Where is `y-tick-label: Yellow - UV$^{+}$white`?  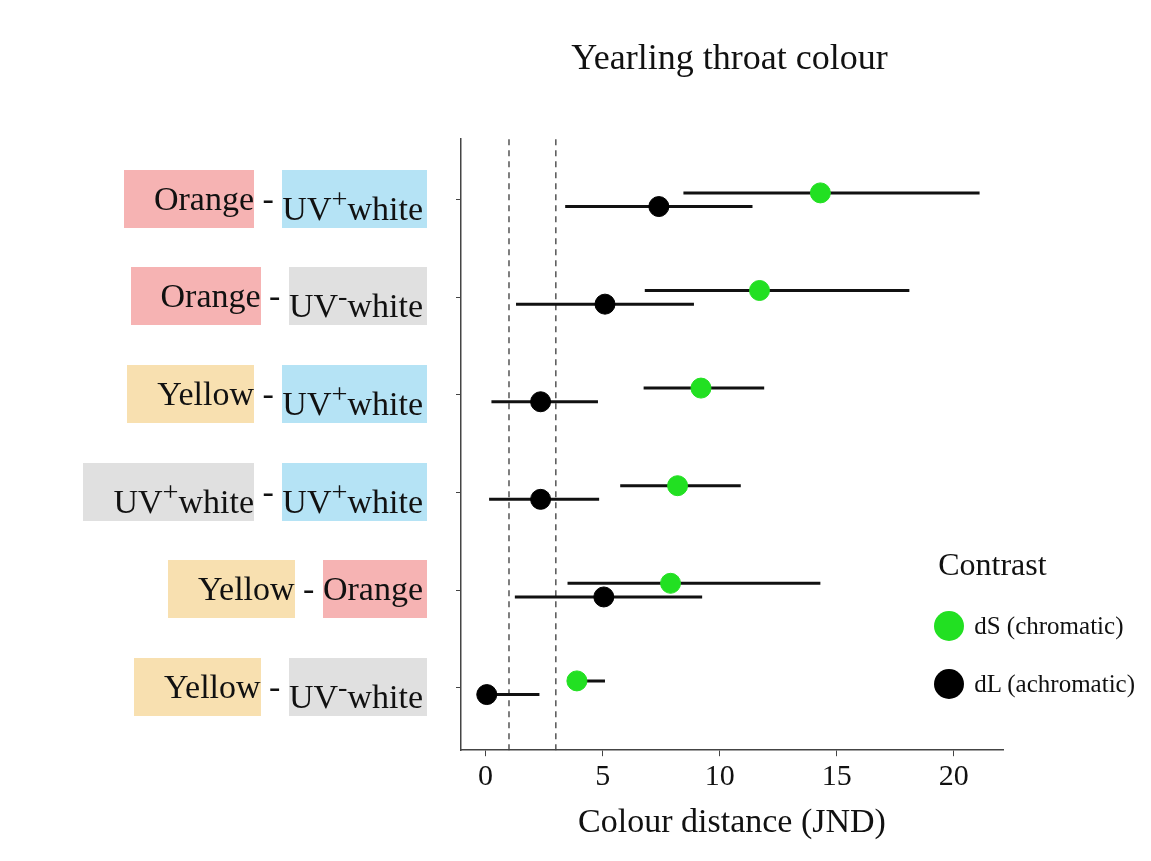
y-tick-label: Yellow - UV$^{+}$white is located at coordinates (290, 398).